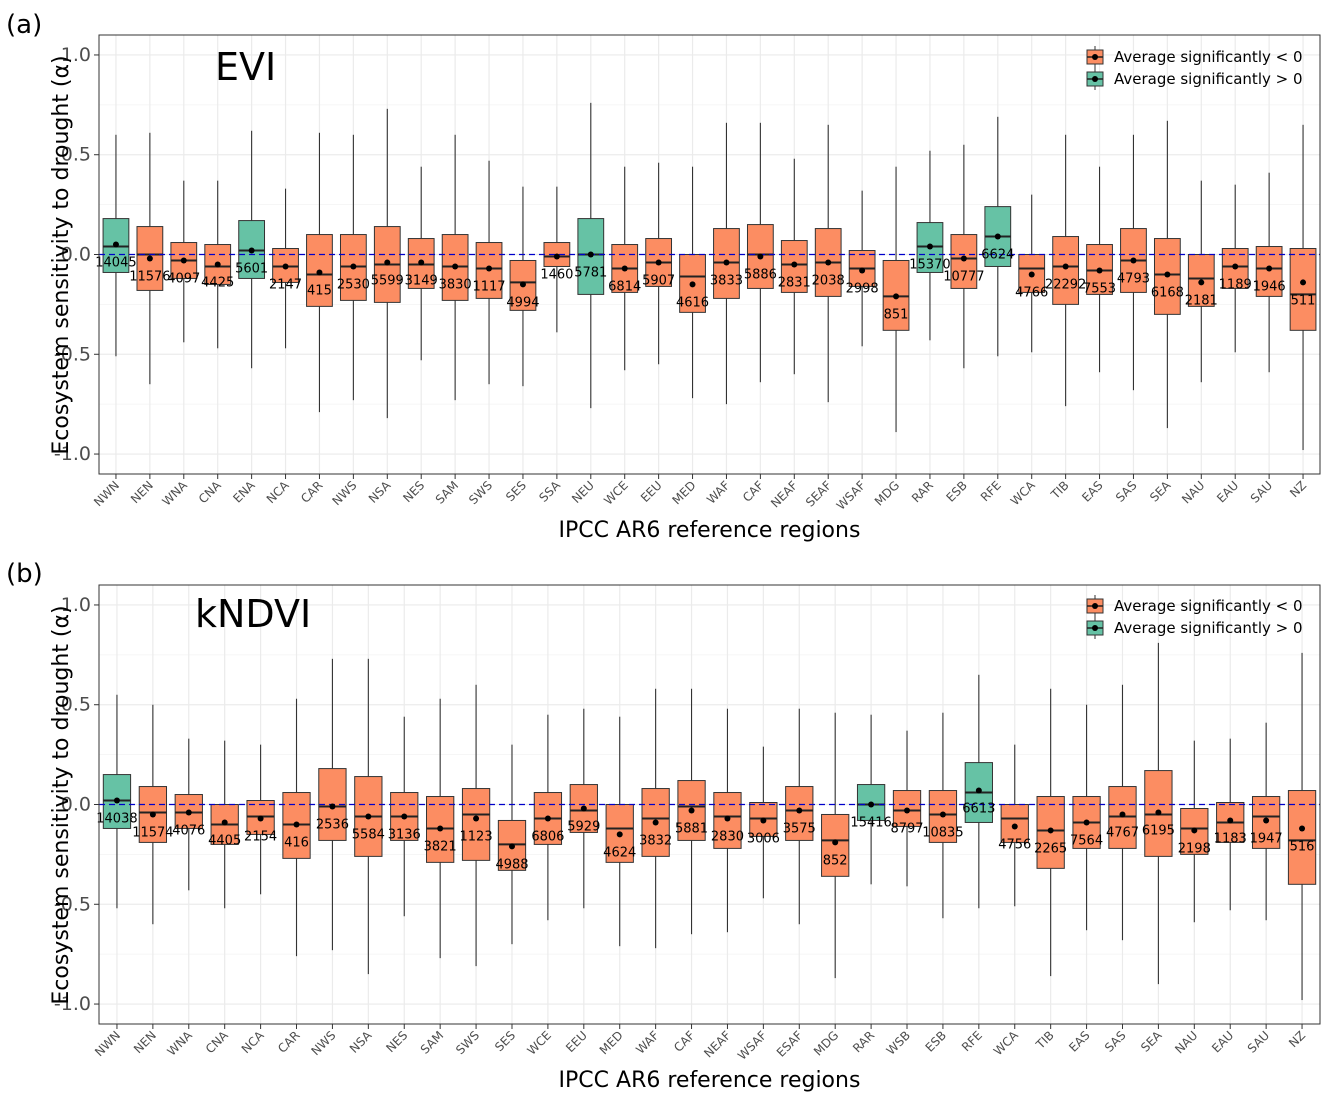  What do you see at coordinates (1133, 260) in the screenshot?
I see `mean-point-sas` at bounding box center [1133, 260].